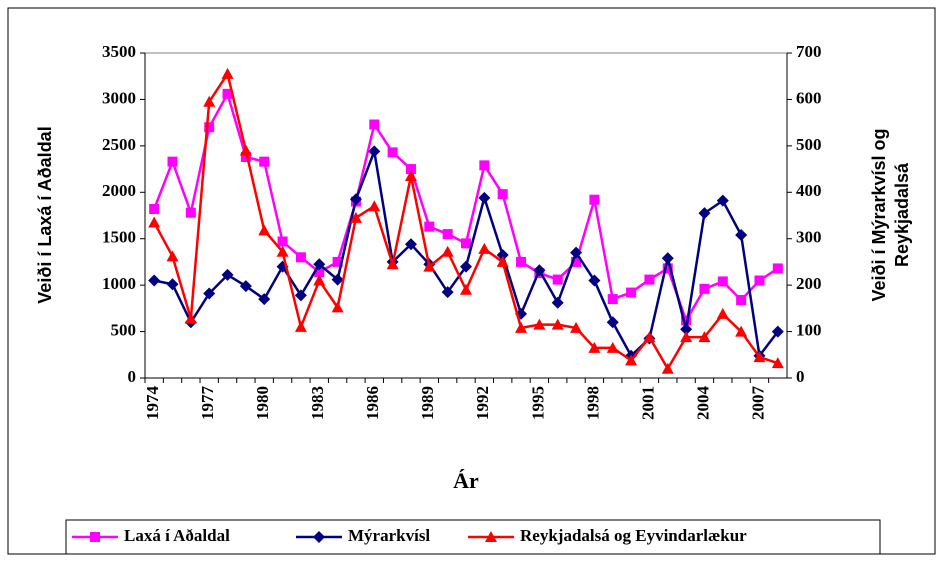 The image size is (943, 567). I want to click on x-tick-label: 1977, so click(207, 403).